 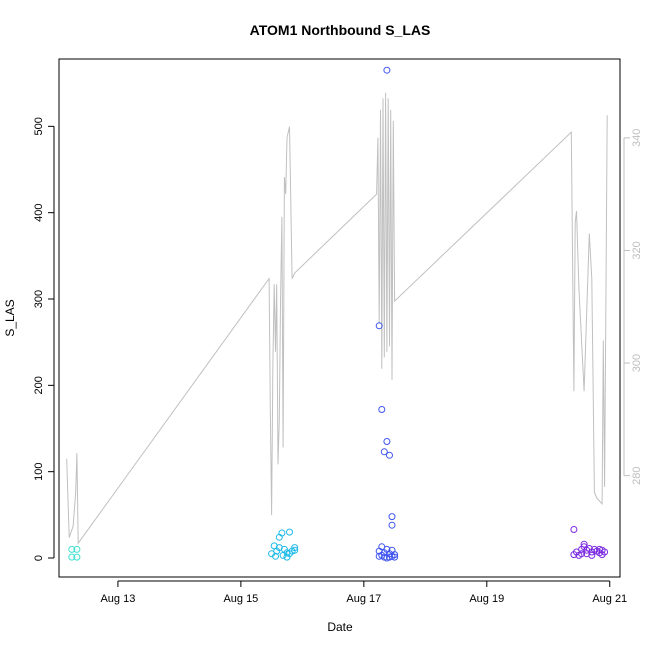 What do you see at coordinates (363, 599) in the screenshot?
I see `x-tick-label: Aug 17` at bounding box center [363, 599].